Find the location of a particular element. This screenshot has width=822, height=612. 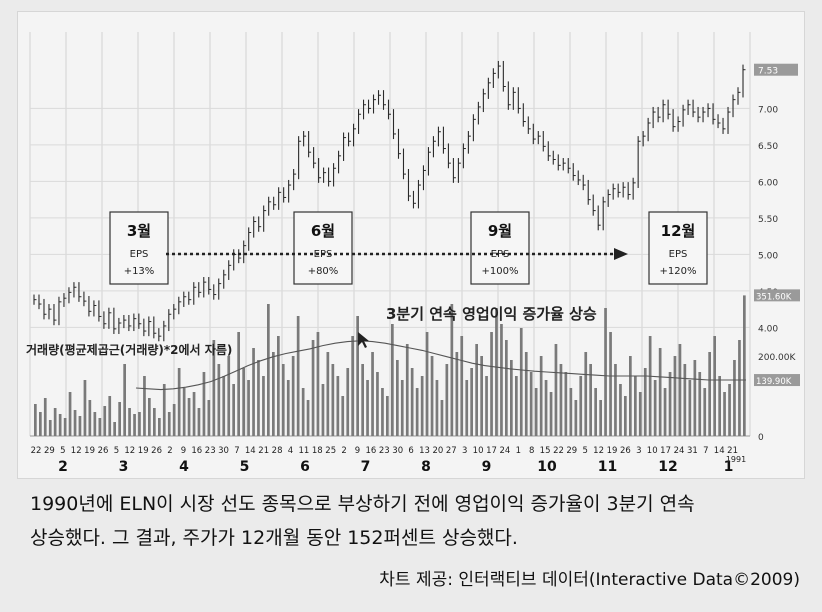

x-month-label: 12 is located at coordinates (667, 467).